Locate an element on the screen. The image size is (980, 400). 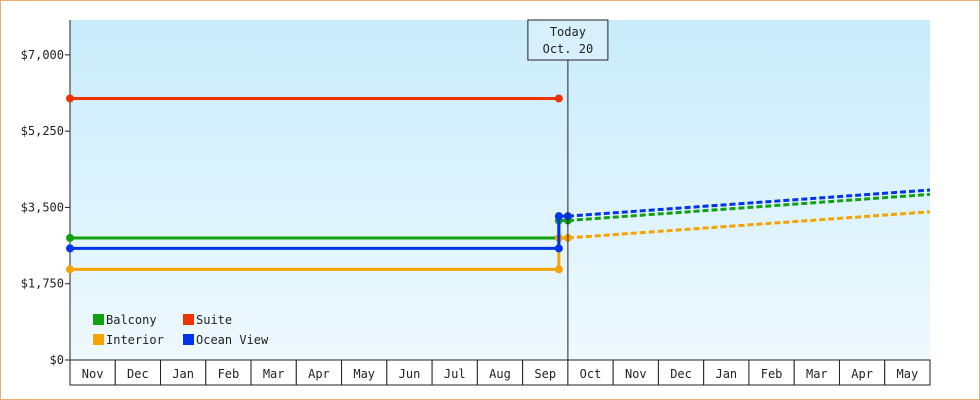
legend-label: Suite is located at coordinates (214, 320).